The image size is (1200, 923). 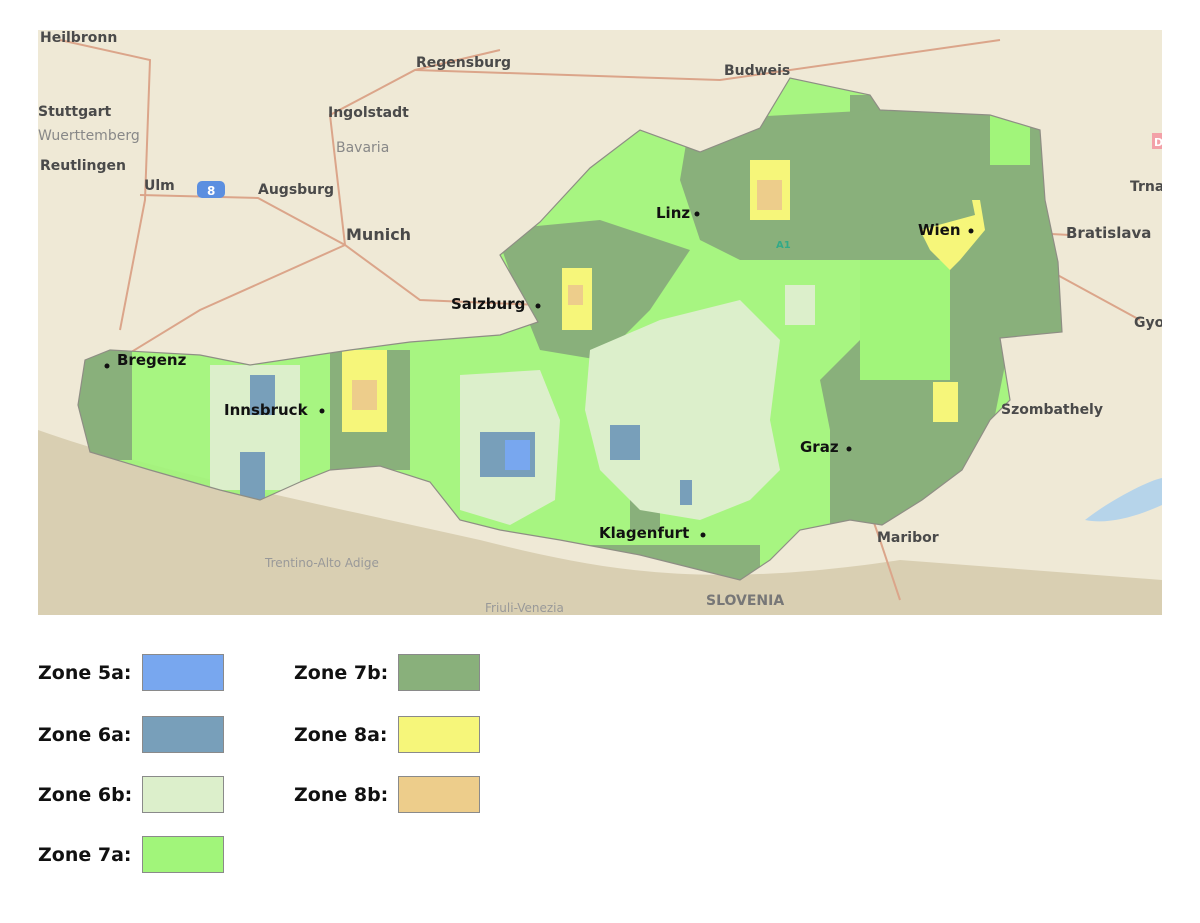 I want to click on basemap-label: Reutlingen, so click(x=83, y=166).